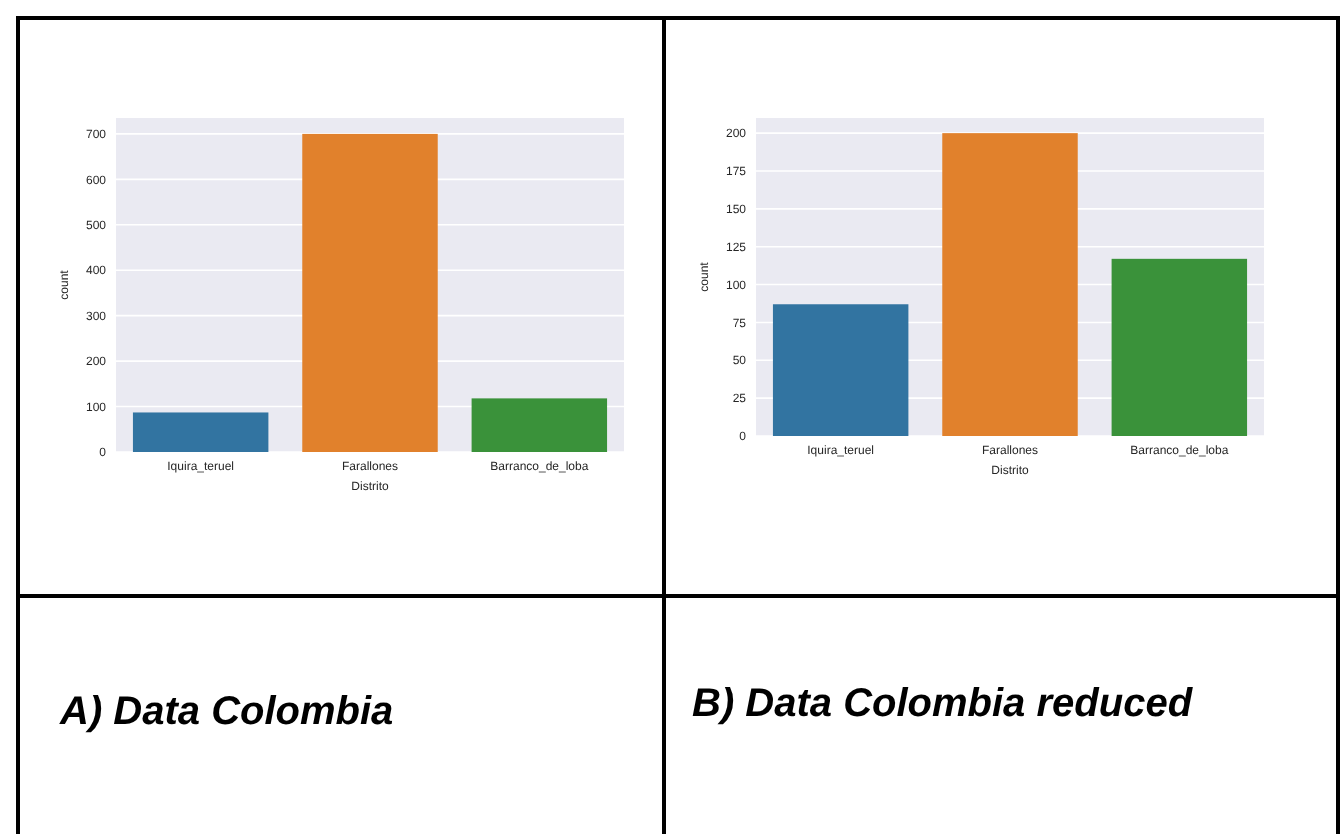  Describe the element at coordinates (943, 704) in the screenshot. I see `text: B) Data Colombia reduced` at that location.